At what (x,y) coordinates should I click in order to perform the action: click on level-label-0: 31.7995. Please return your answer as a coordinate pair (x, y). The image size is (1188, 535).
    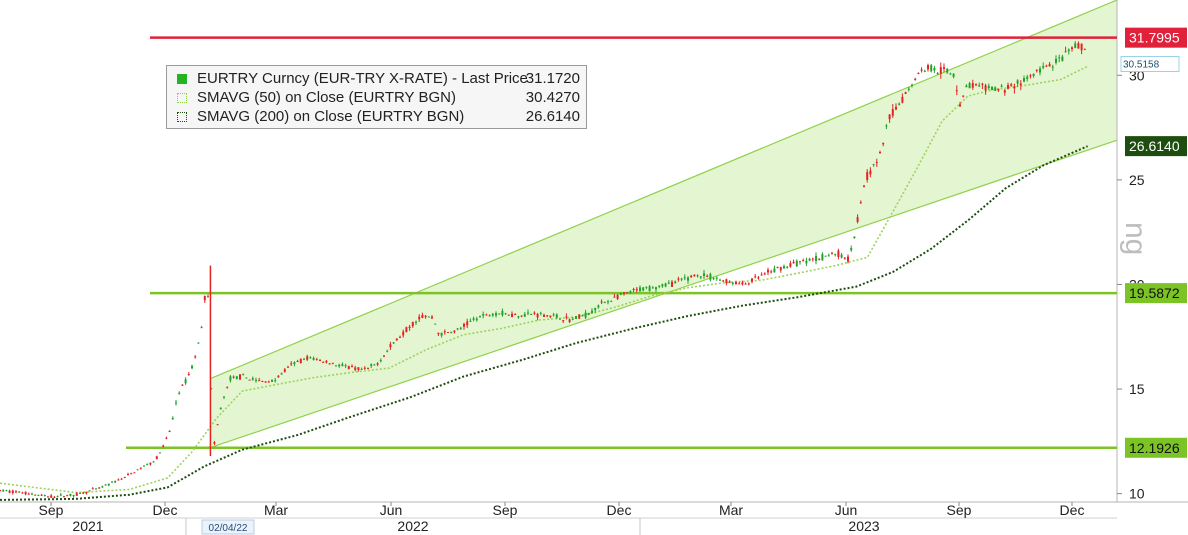
    Looking at the image, I should click on (1154, 38).